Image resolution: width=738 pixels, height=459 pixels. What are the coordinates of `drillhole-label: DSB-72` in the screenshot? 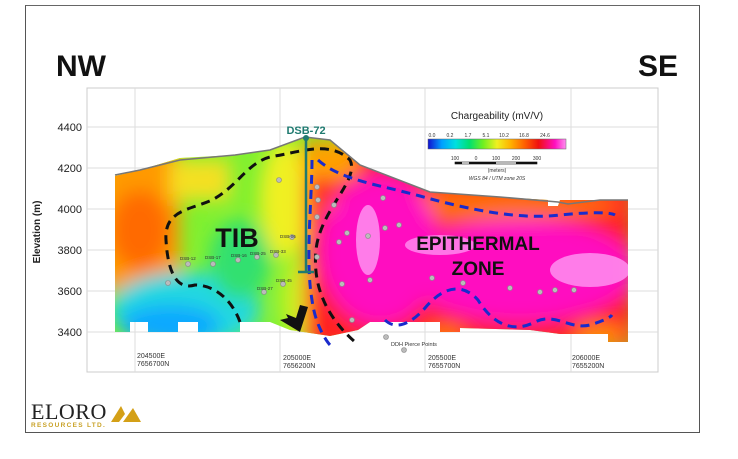 It's located at (305, 131).